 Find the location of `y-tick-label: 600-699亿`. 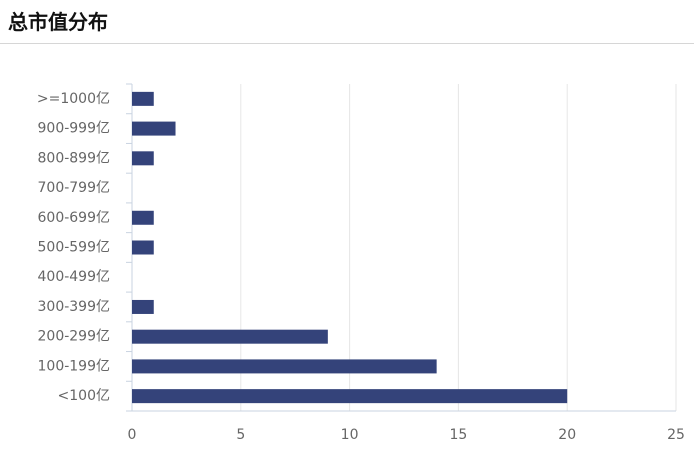

y-tick-label: 600-699亿 is located at coordinates (74, 218).